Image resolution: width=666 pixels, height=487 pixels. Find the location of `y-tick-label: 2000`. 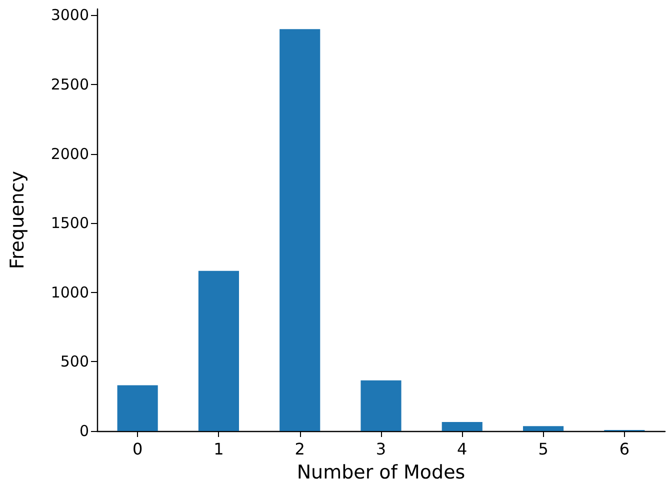

y-tick-label: 2000 is located at coordinates (69, 153).